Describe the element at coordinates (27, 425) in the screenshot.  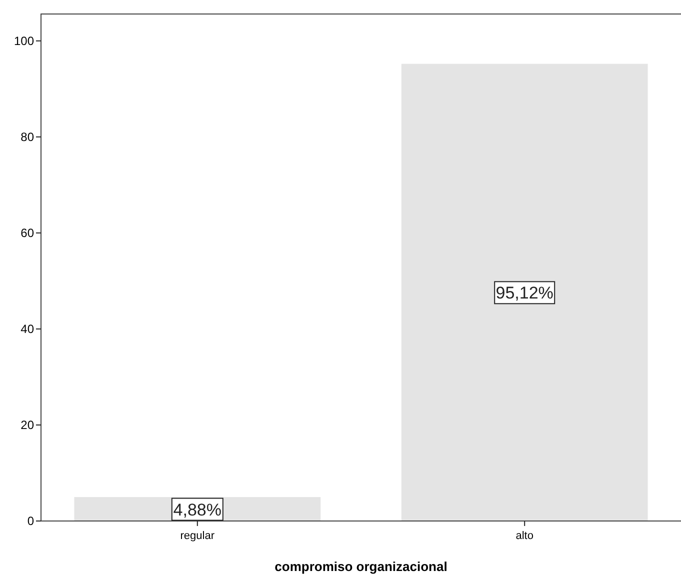
I see `y-tick-label: 20` at that location.